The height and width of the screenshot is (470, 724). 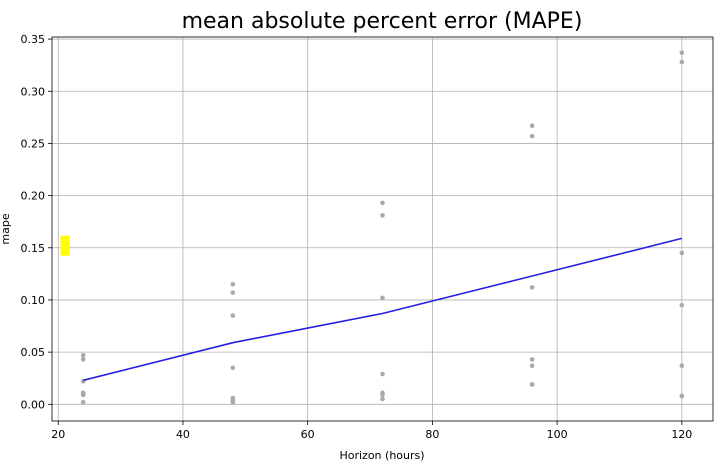 I want to click on x-tick-label: 60, so click(x=308, y=434).